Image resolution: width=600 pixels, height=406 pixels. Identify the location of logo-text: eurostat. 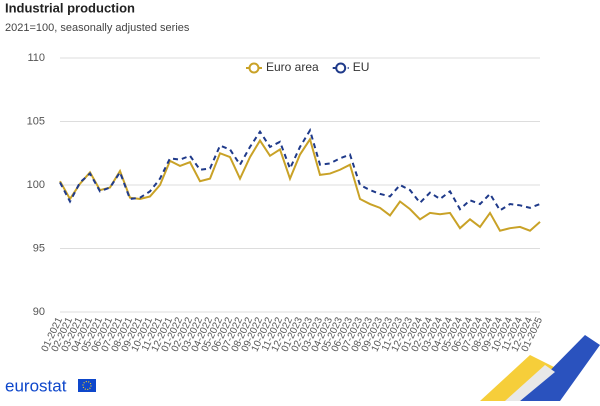
(36, 385).